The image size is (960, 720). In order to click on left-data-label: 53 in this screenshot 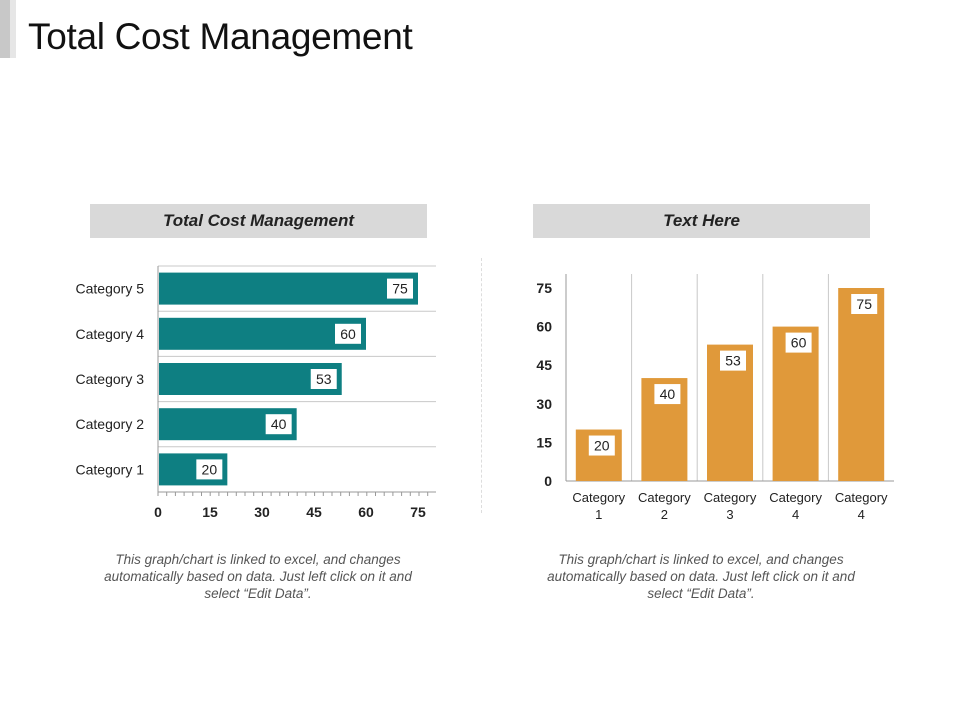, I will do `click(324, 379)`.